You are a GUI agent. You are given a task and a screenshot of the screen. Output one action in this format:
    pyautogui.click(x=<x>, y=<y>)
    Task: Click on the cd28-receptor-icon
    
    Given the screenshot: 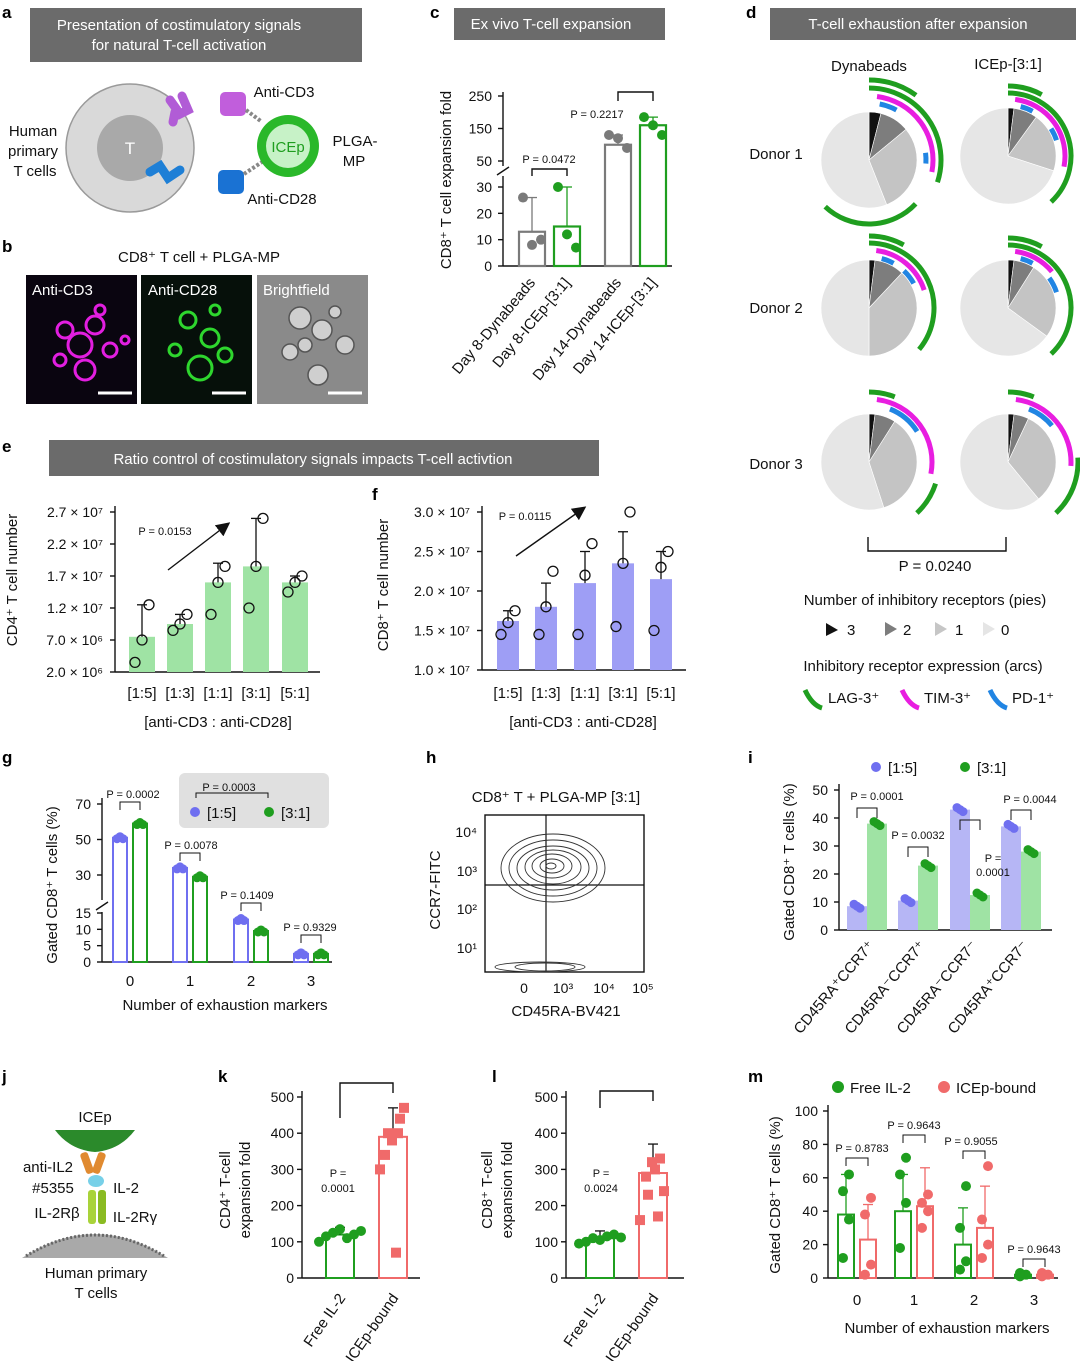 What is the action you would take?
    pyautogui.click(x=165, y=172)
    